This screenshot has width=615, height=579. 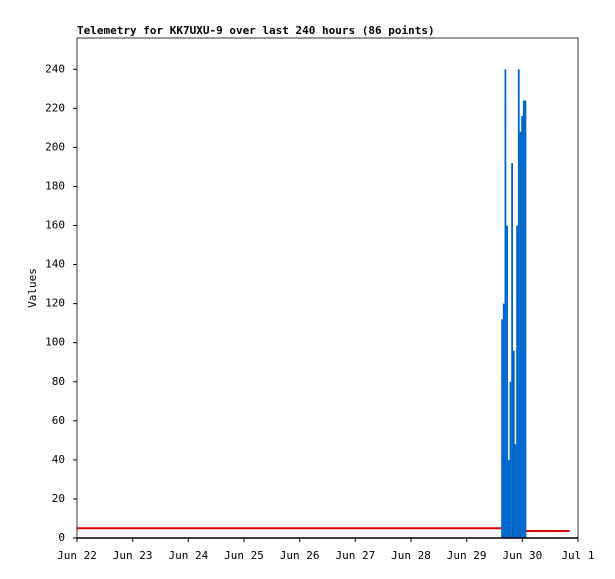 What do you see at coordinates (300, 555) in the screenshot?
I see `x-tick-label: Jun 26` at bounding box center [300, 555].